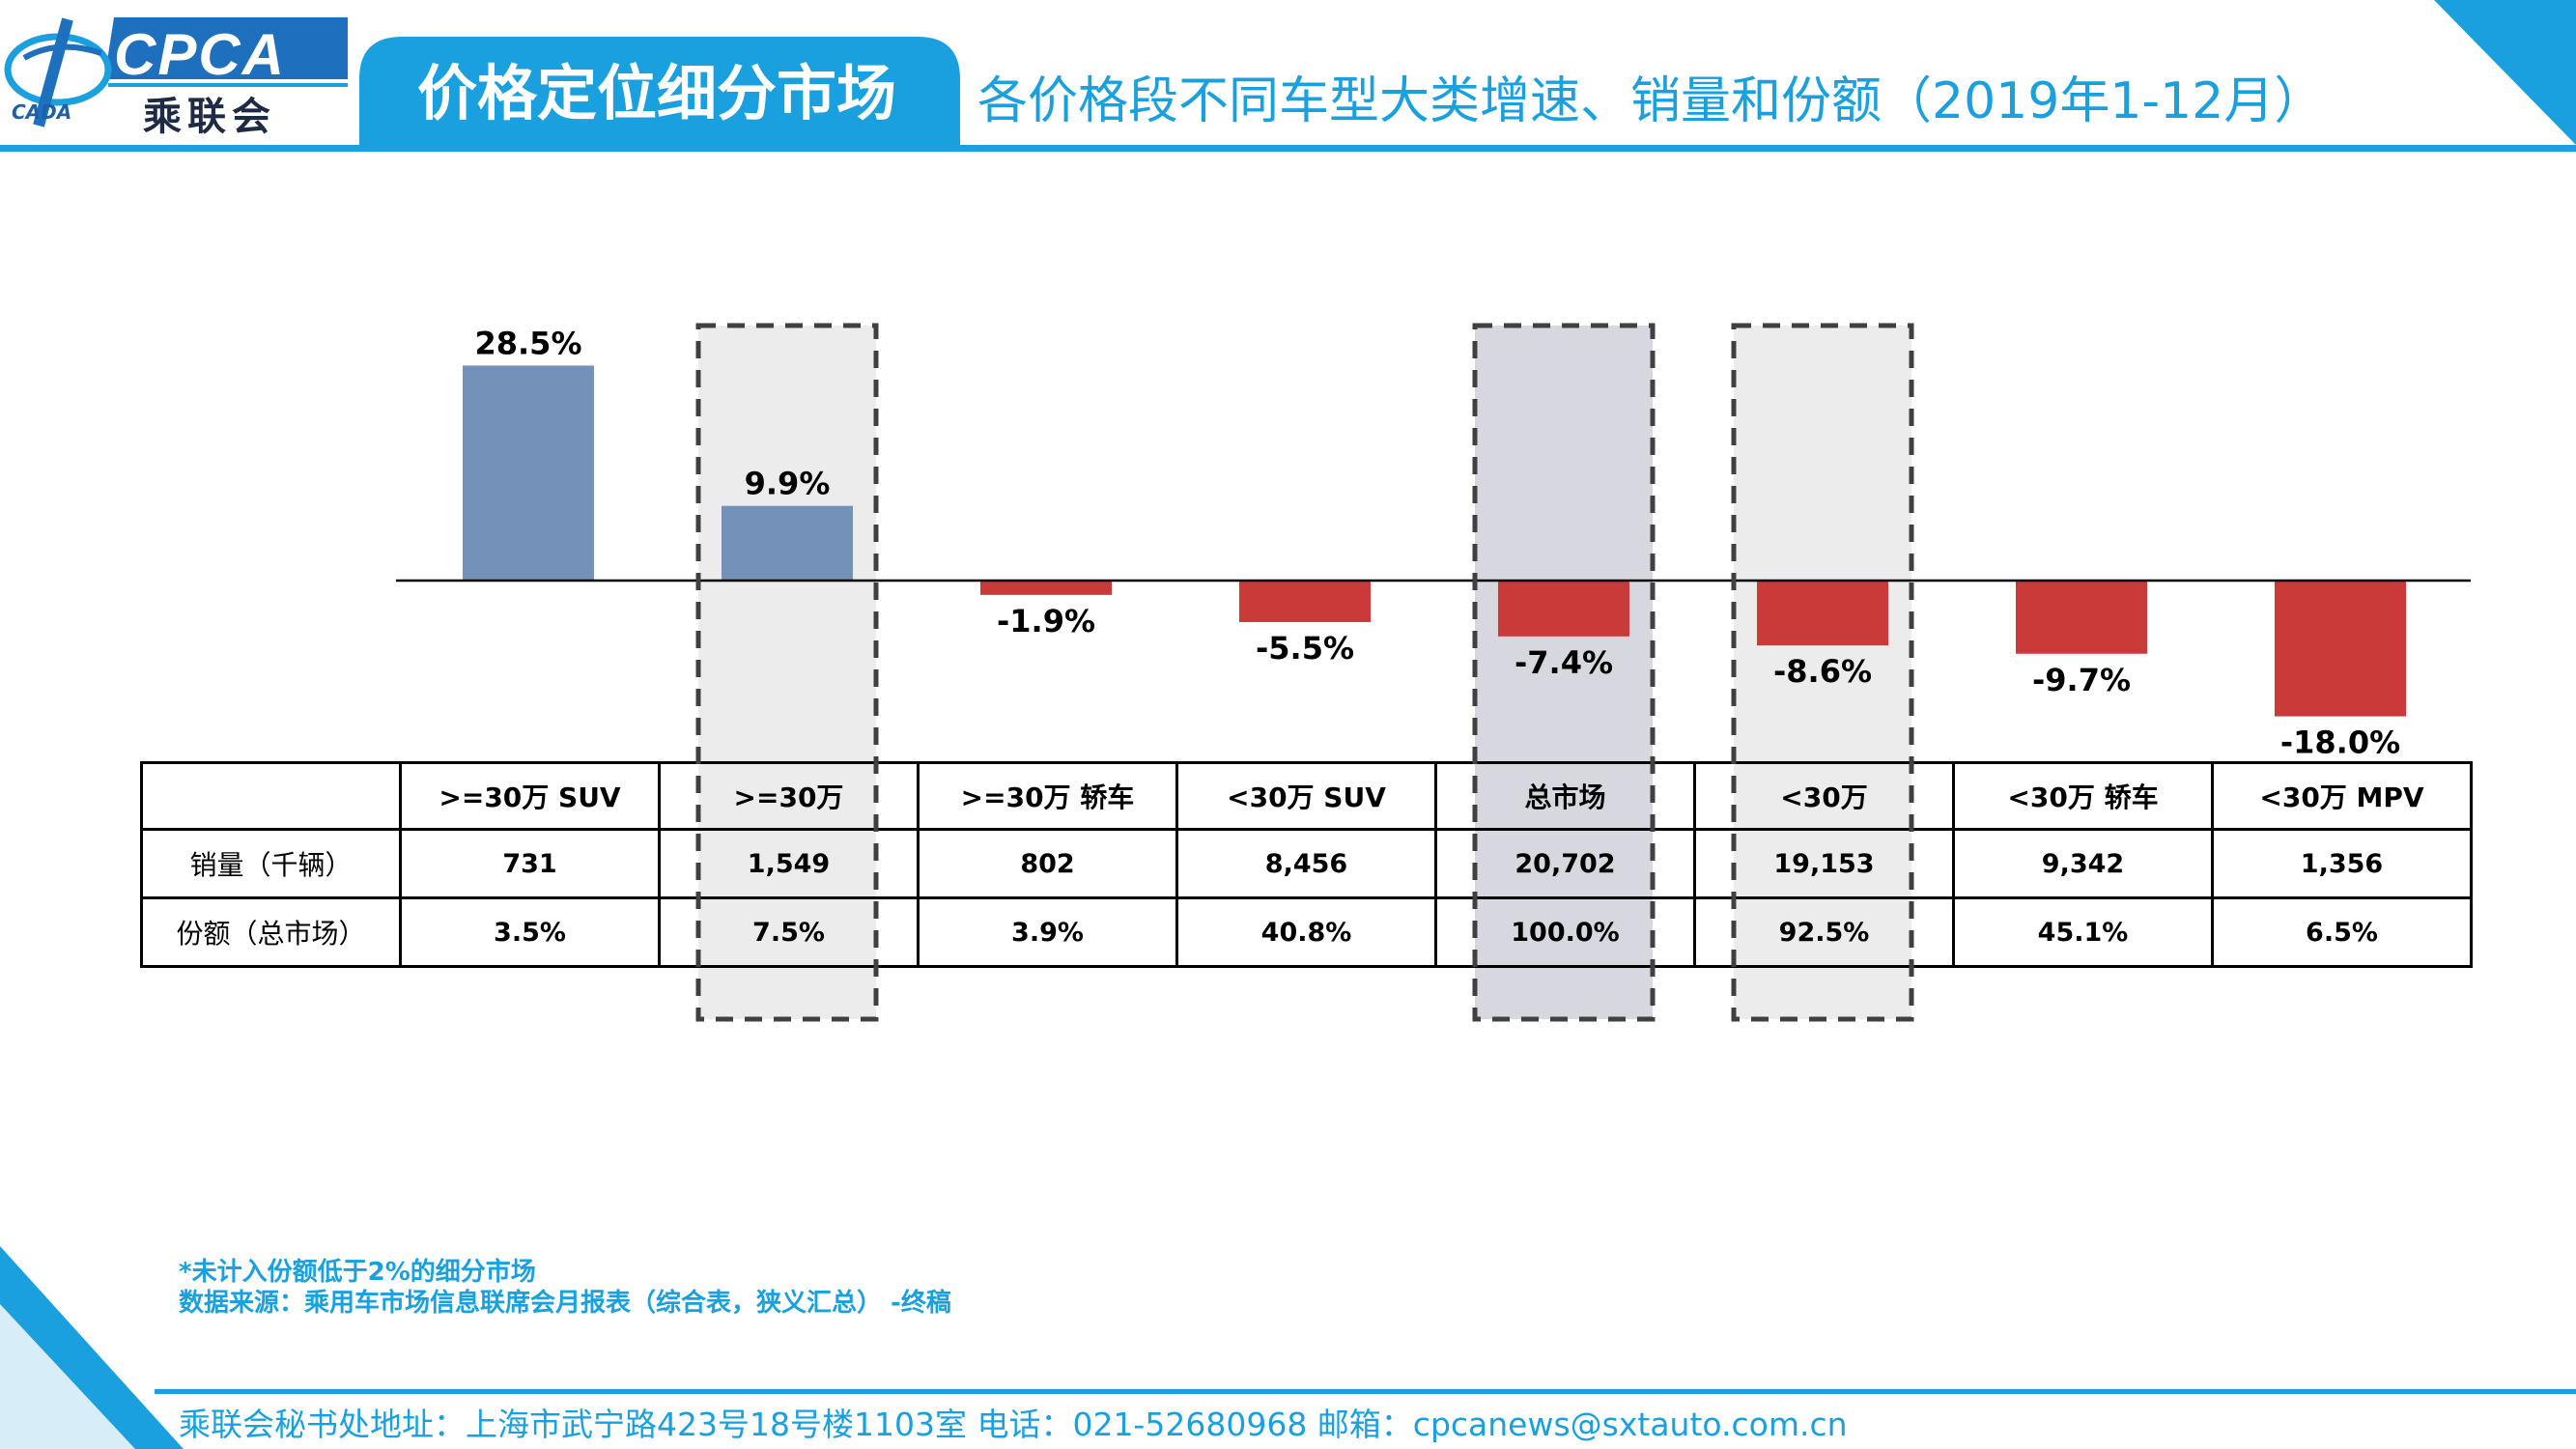  What do you see at coordinates (1822, 671) in the screenshot?
I see `data-label: -8.6%` at bounding box center [1822, 671].